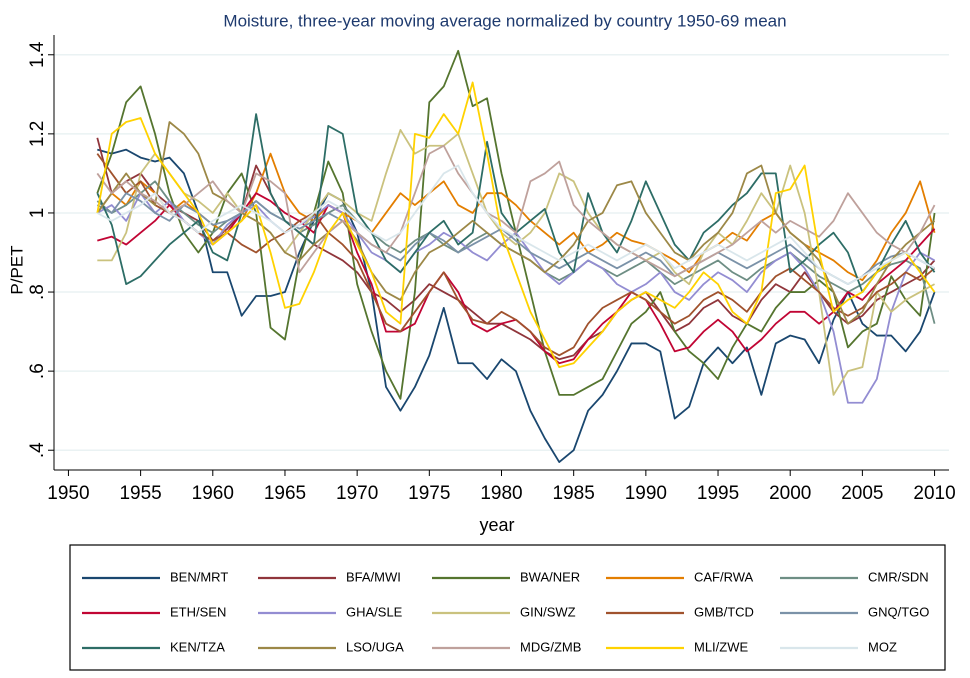 This screenshot has height=678, width=970. What do you see at coordinates (574, 493) in the screenshot?
I see `x-tick-label: 1985` at bounding box center [574, 493].